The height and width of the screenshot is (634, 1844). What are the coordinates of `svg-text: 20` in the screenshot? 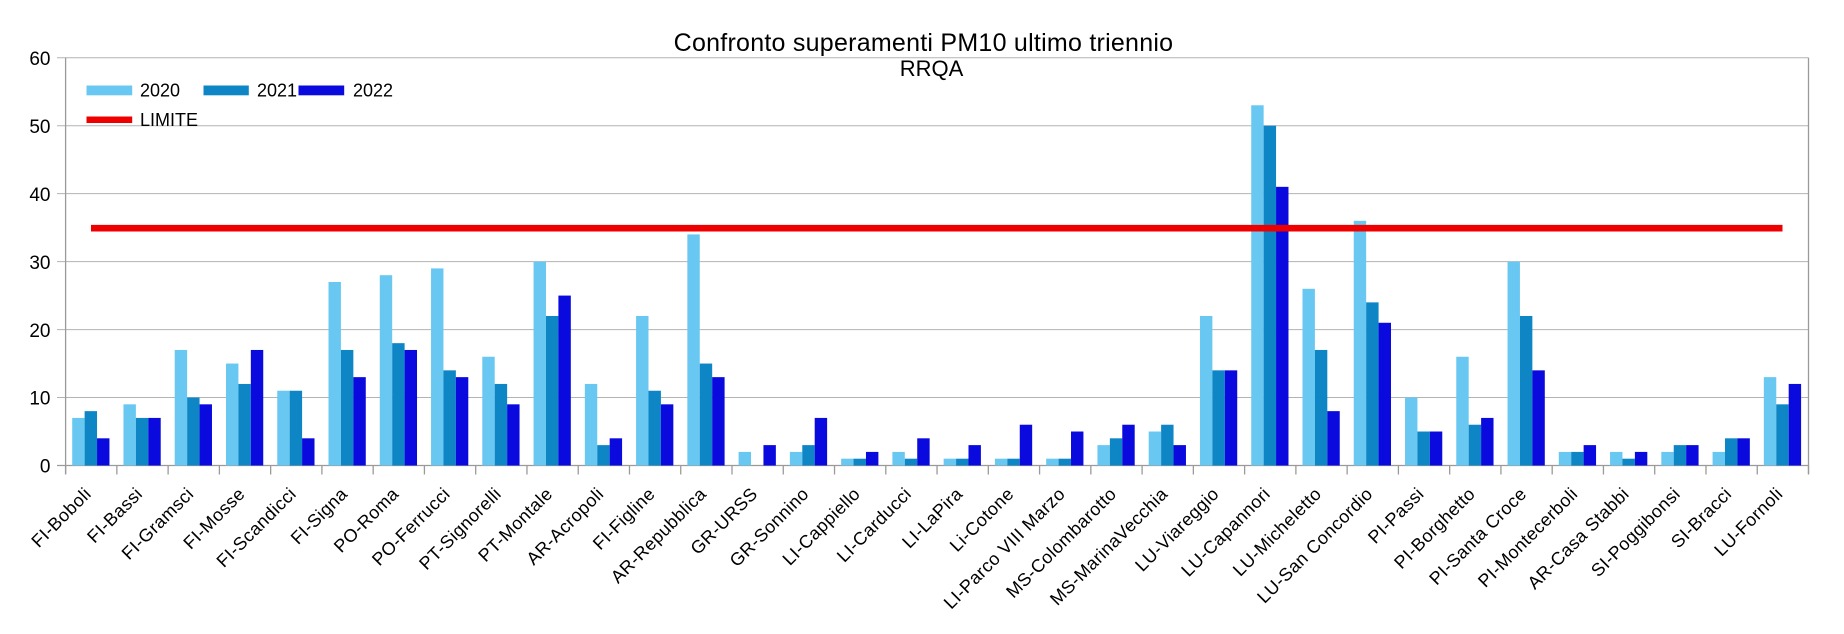 It's located at (39, 331).